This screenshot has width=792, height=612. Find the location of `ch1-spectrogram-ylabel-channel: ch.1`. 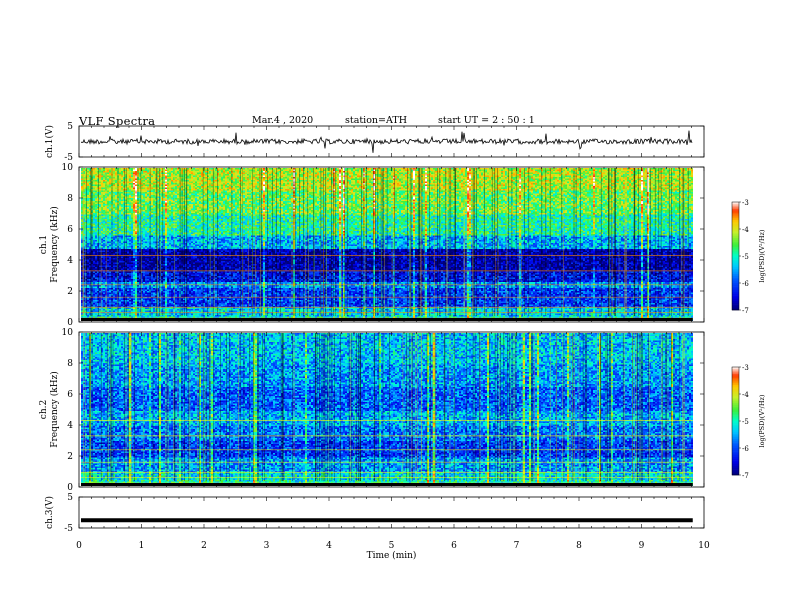

ch1-spectrogram-ylabel-channel: ch.1 is located at coordinates (44, 244).